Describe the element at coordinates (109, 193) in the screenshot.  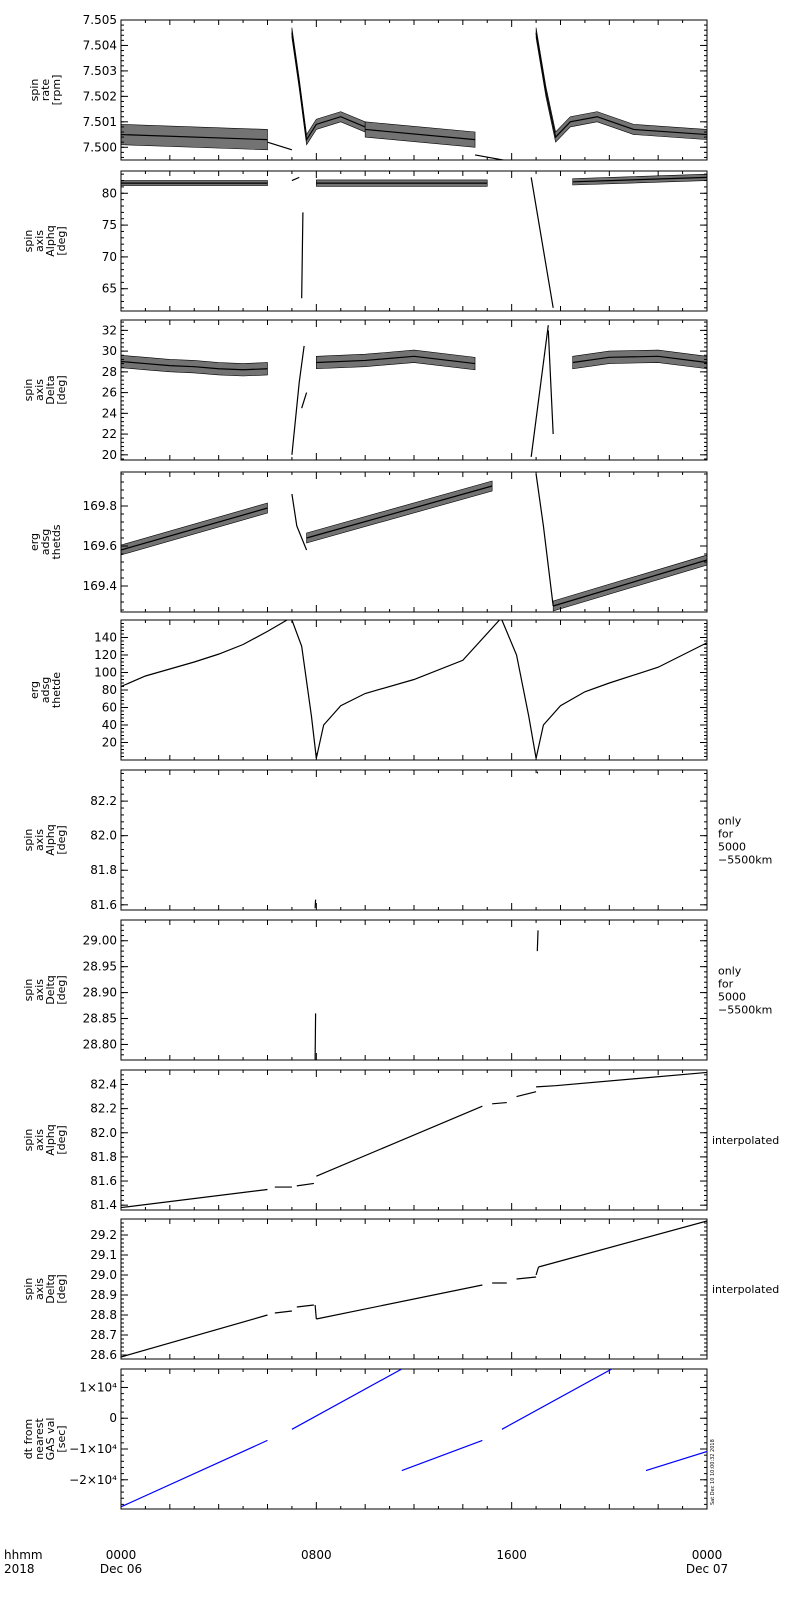
I see `y-tick-label: 80` at that location.